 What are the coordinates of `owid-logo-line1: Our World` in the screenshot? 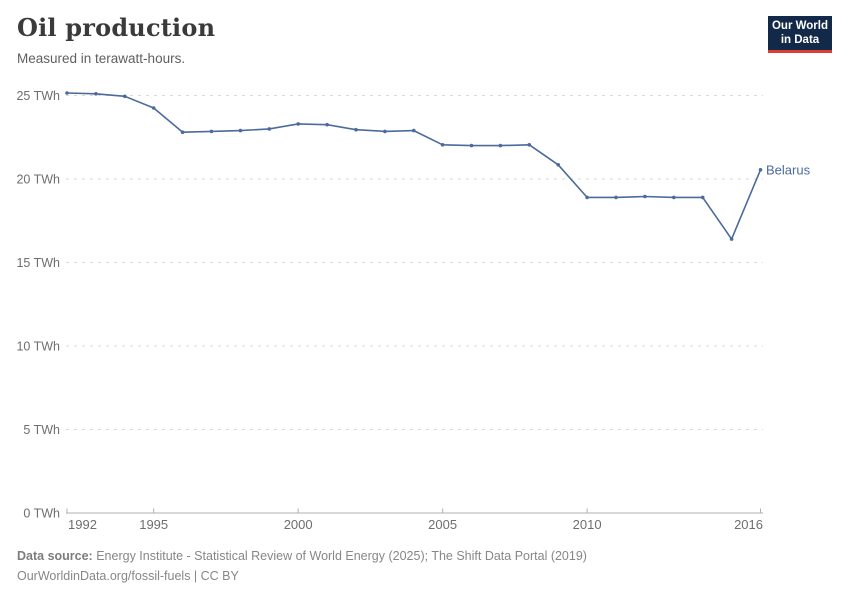 It's located at (799, 26).